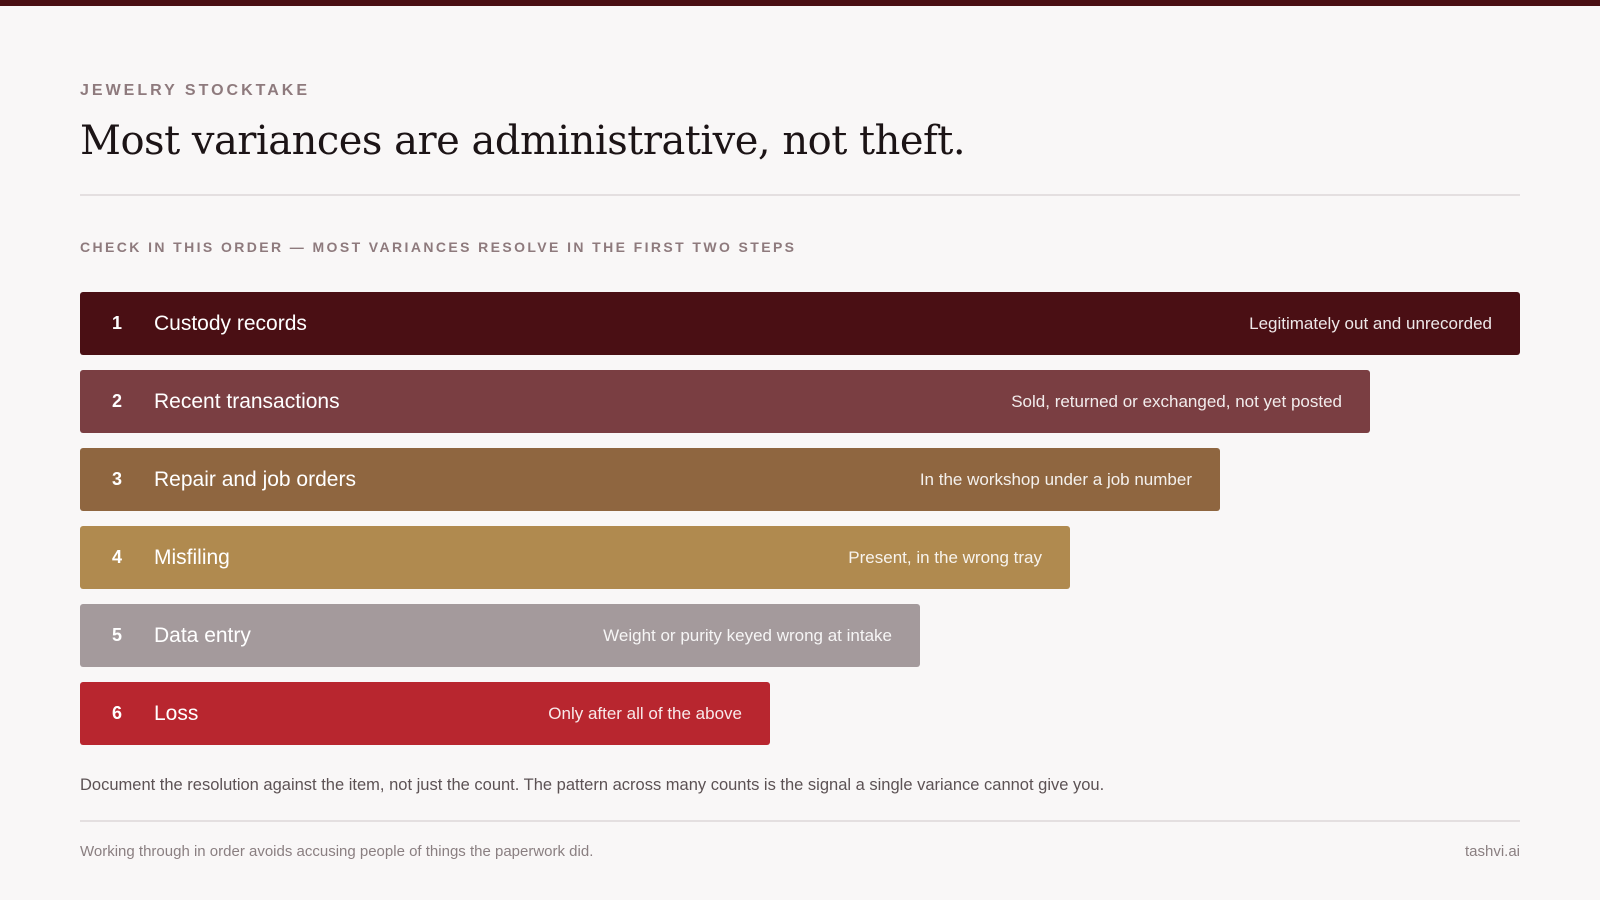  I want to click on footer-brand: tashvi.ai, so click(1492, 851).